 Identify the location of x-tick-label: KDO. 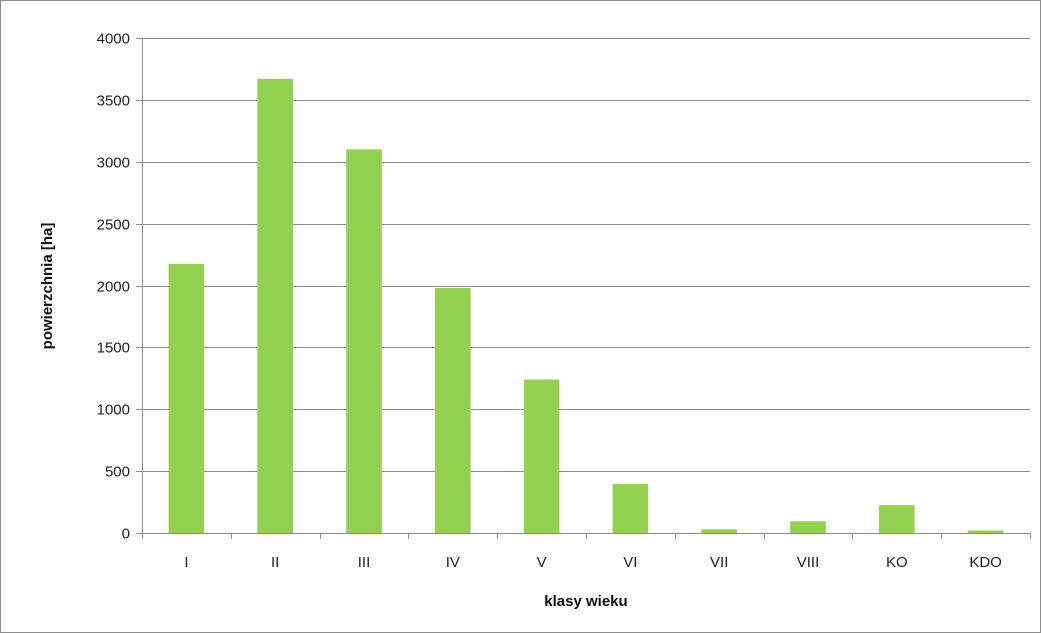
(985, 562).